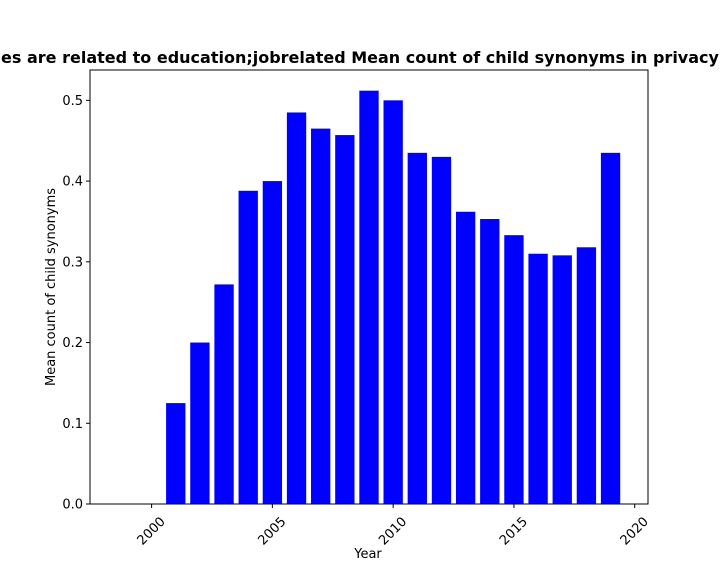 This screenshot has width=720, height=576. Describe the element at coordinates (72, 424) in the screenshot. I see `y-tick-label: 0.1` at that location.